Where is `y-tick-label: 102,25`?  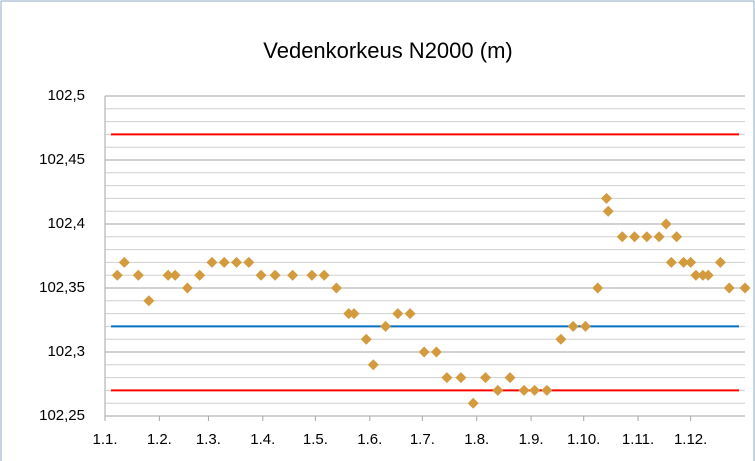 y-tick-label: 102,25 is located at coordinates (62, 415).